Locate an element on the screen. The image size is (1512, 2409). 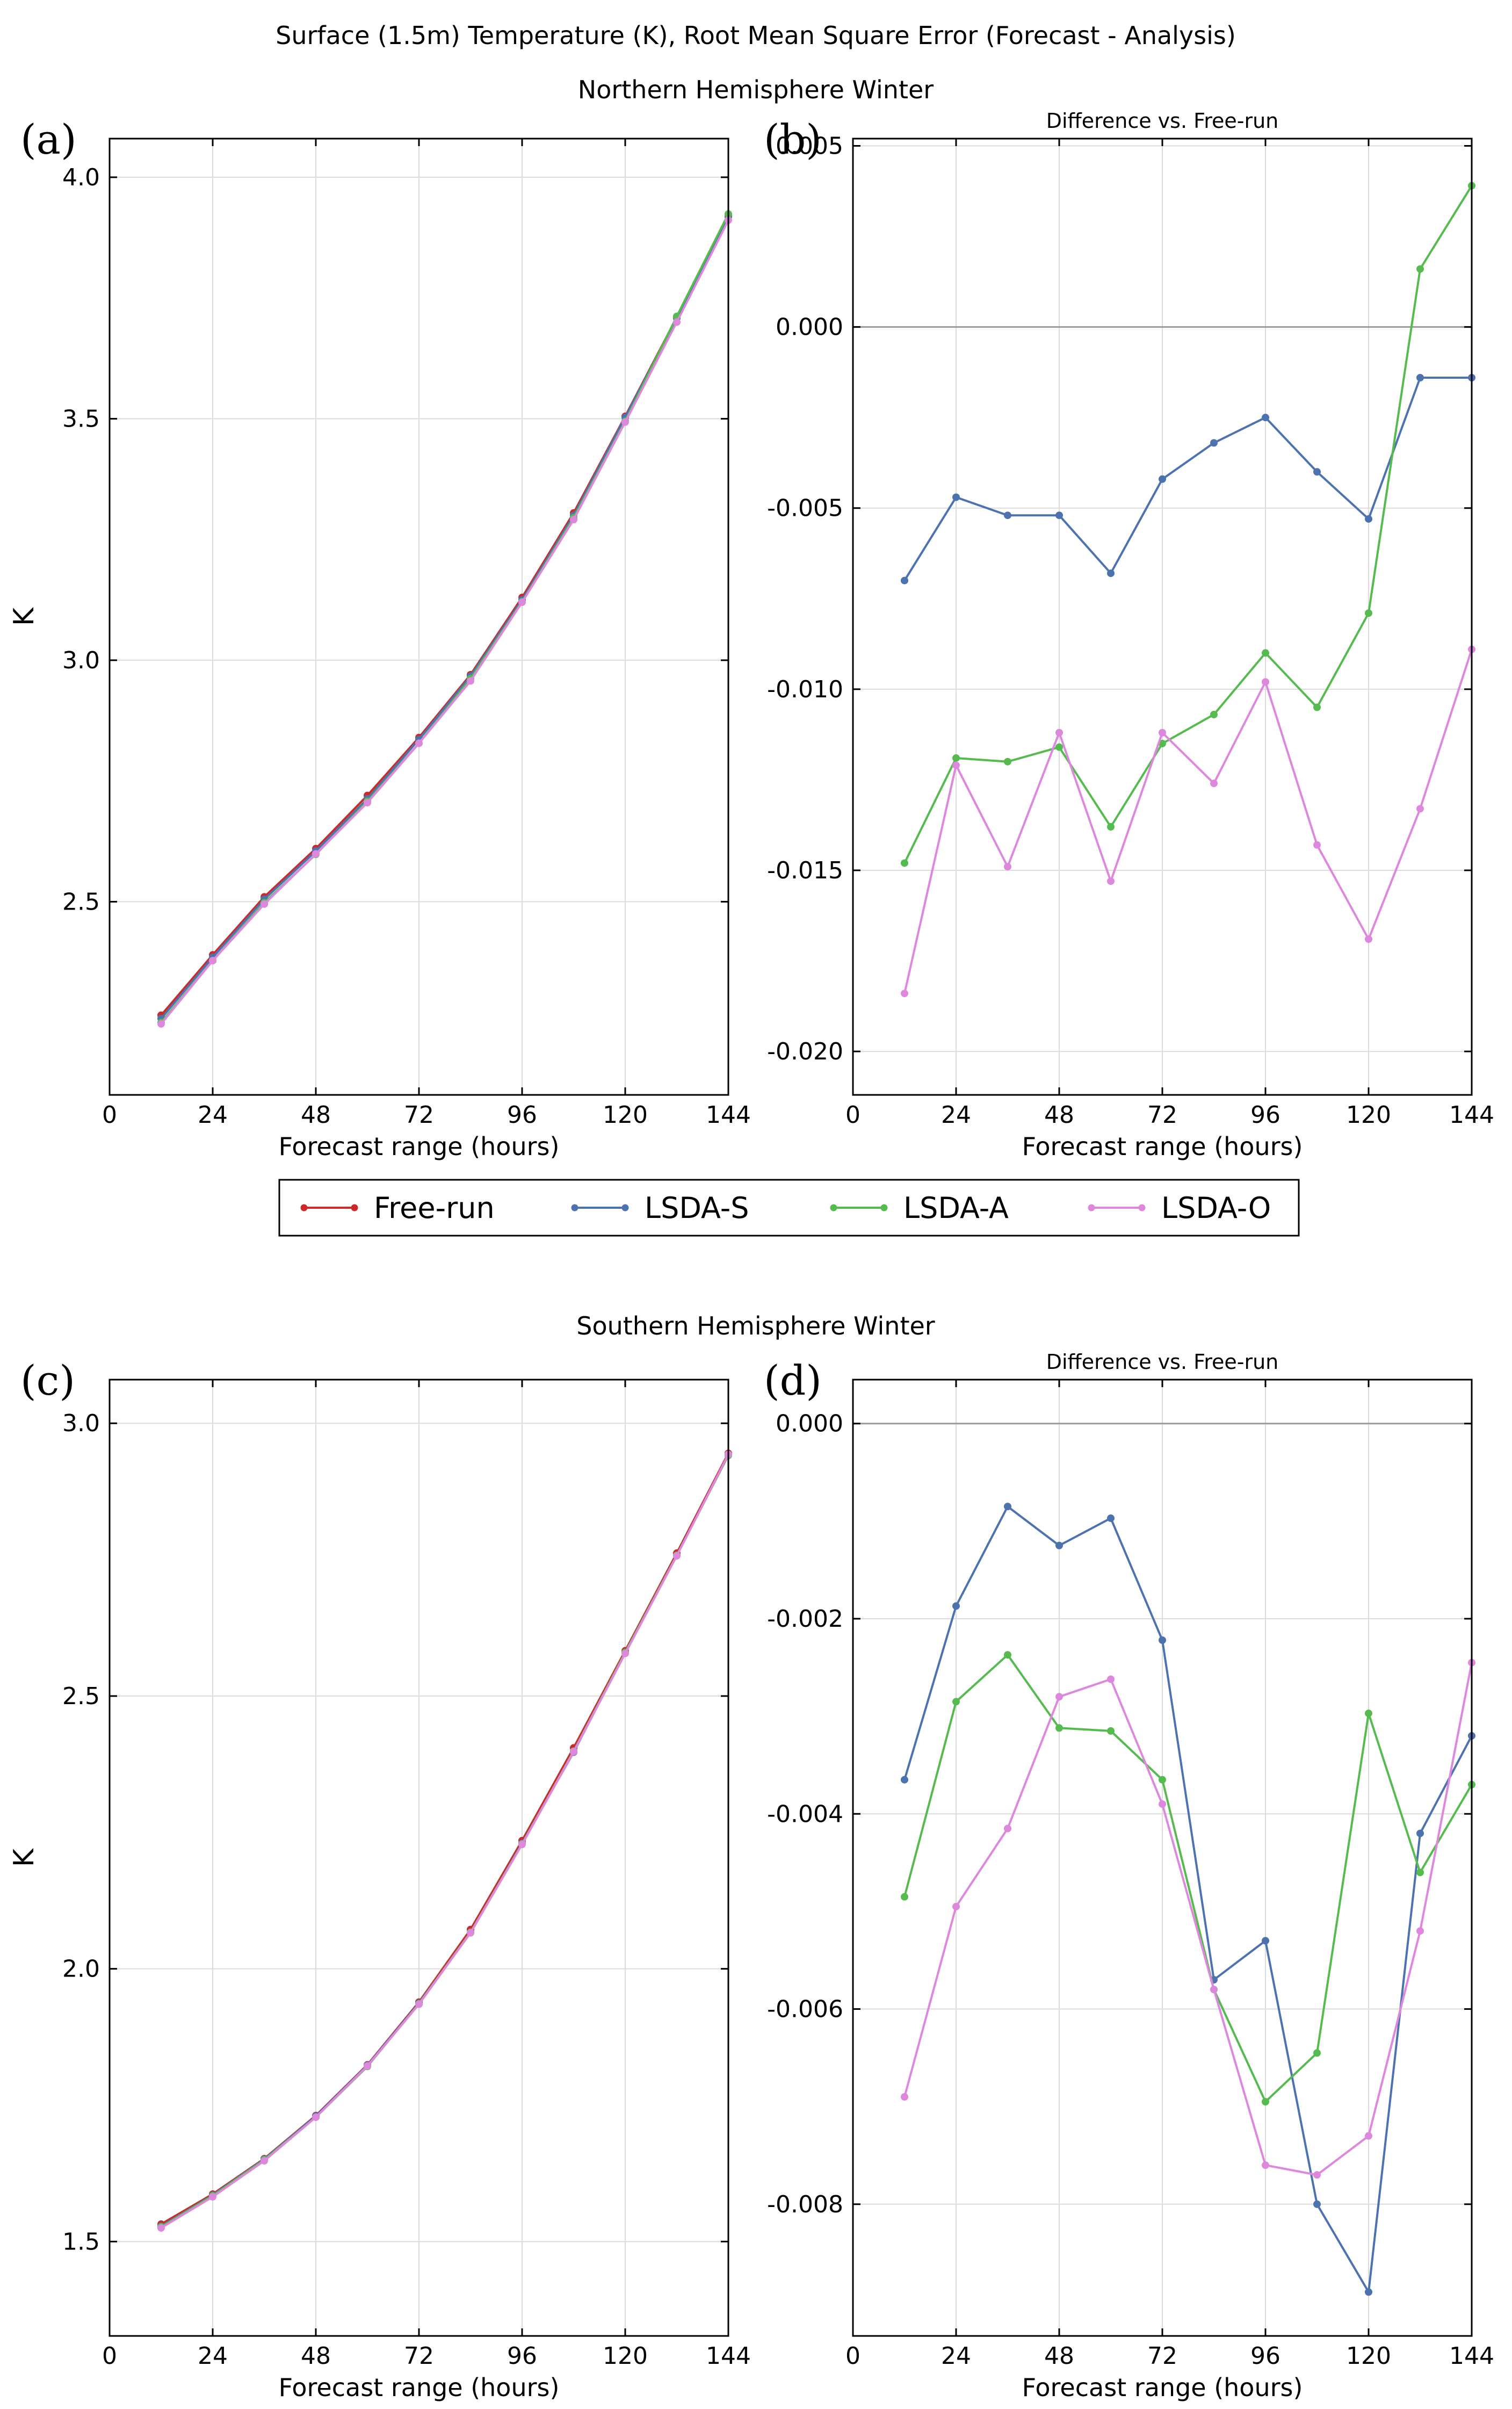
y-tick-label: 4.0 is located at coordinates (81, 177).